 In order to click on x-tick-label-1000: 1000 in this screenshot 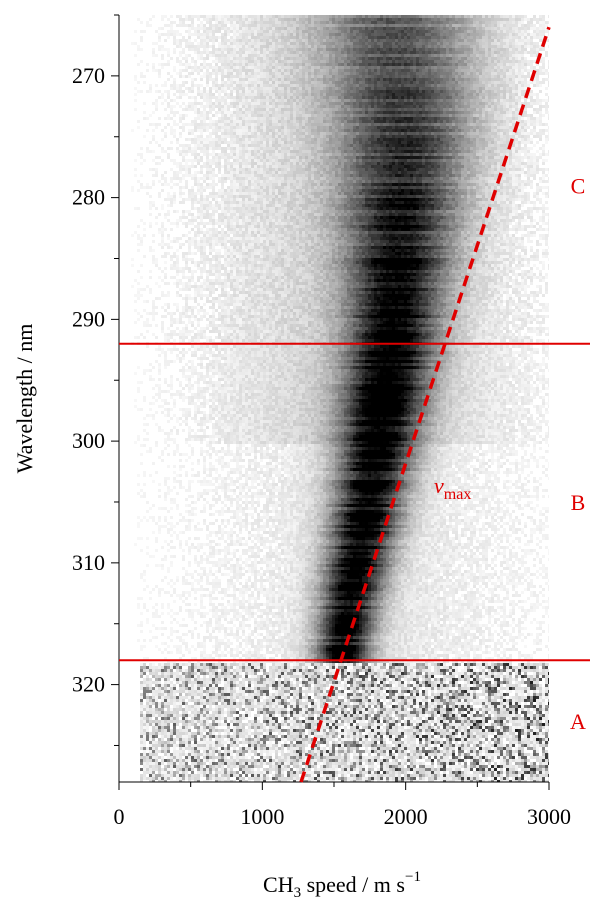, I will do `click(262, 816)`.